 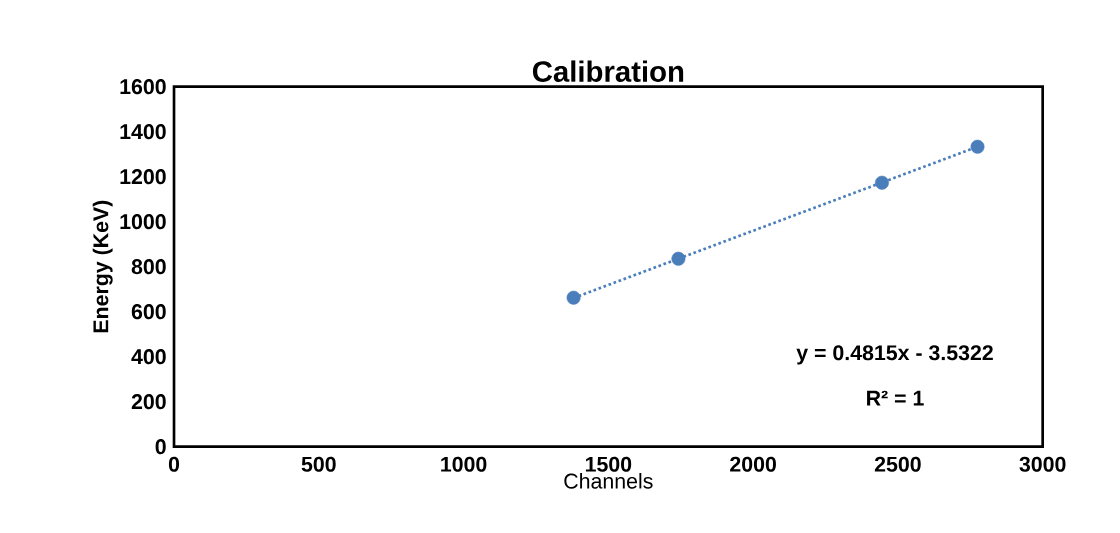 What do you see at coordinates (608, 480) in the screenshot?
I see `x-axis-title: Channels` at bounding box center [608, 480].